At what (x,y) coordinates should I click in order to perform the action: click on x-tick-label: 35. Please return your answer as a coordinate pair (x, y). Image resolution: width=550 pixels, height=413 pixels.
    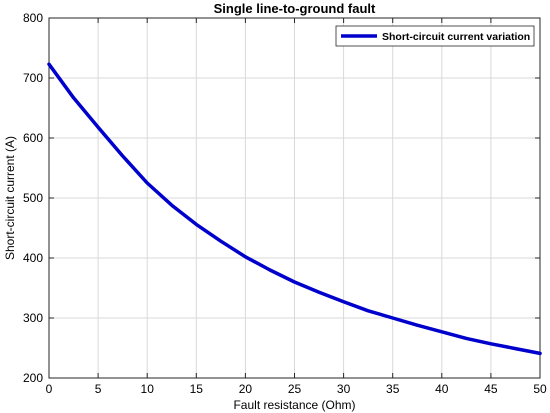
    Looking at the image, I should click on (393, 389).